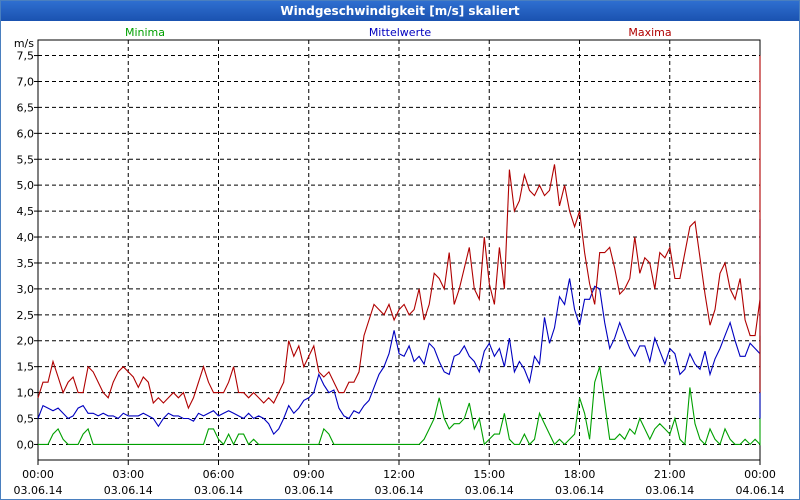 This screenshot has height=500, width=800. I want to click on y-tick-label: 6,0, so click(26, 133).